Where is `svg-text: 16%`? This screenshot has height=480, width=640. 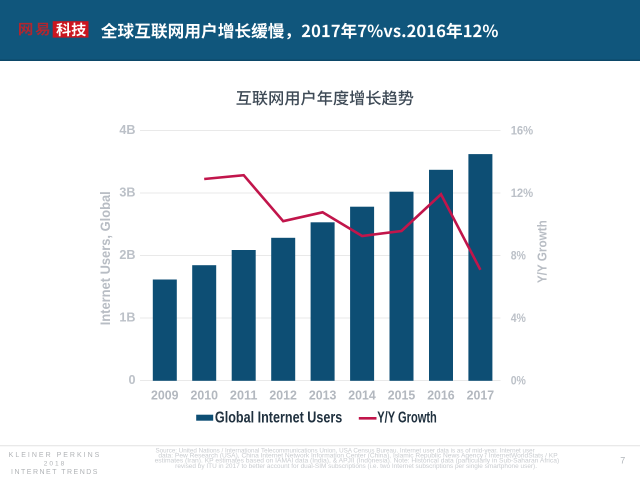
svg-text: 16% is located at coordinates (522, 131).